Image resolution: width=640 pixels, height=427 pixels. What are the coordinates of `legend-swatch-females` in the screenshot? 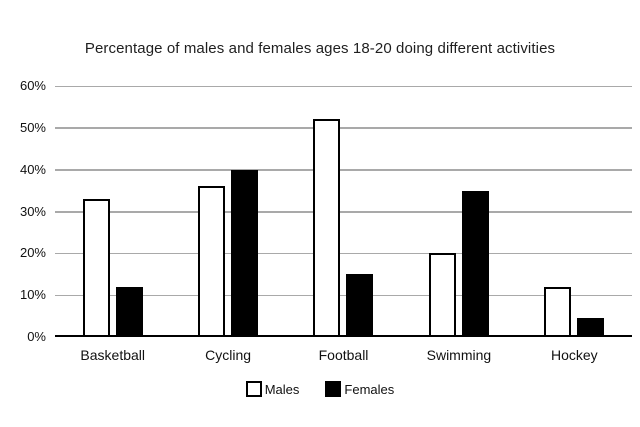 It's located at (333, 389).